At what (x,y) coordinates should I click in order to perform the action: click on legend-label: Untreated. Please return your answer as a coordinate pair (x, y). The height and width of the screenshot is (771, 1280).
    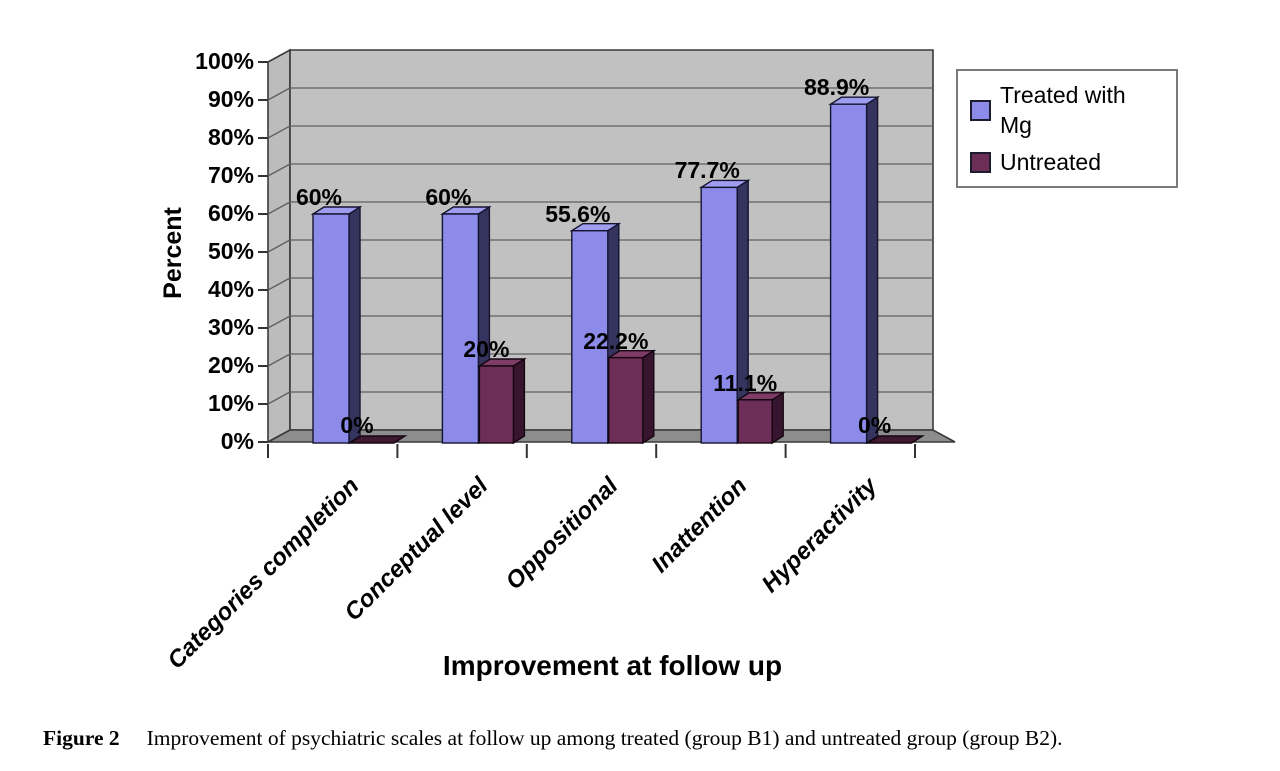
    Looking at the image, I should click on (1051, 162).